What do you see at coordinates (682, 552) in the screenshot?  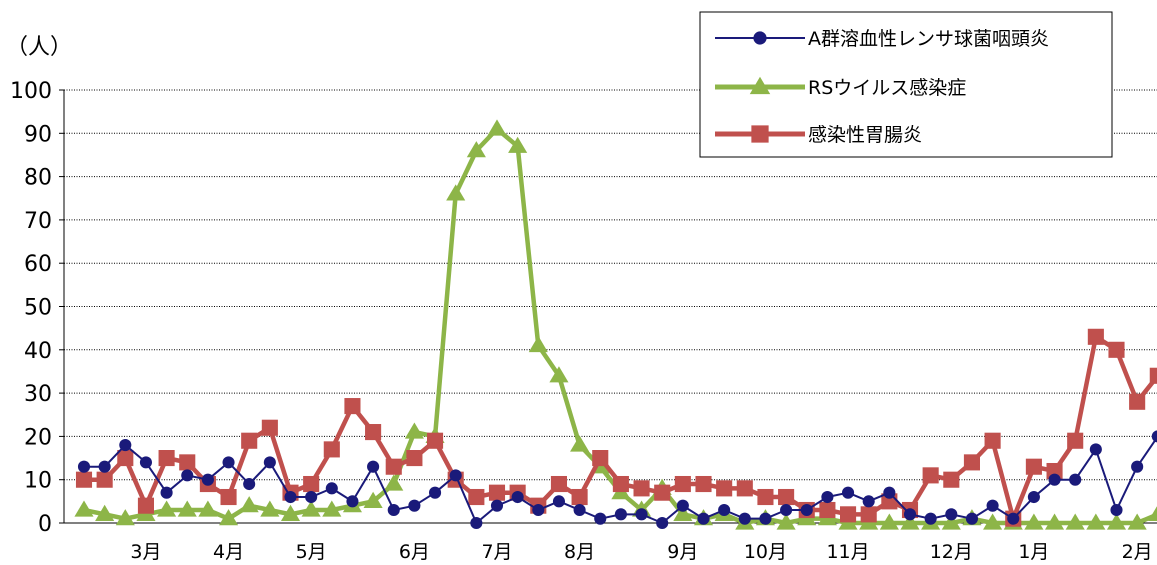 I see `x-tick-label: 9月` at bounding box center [682, 552].